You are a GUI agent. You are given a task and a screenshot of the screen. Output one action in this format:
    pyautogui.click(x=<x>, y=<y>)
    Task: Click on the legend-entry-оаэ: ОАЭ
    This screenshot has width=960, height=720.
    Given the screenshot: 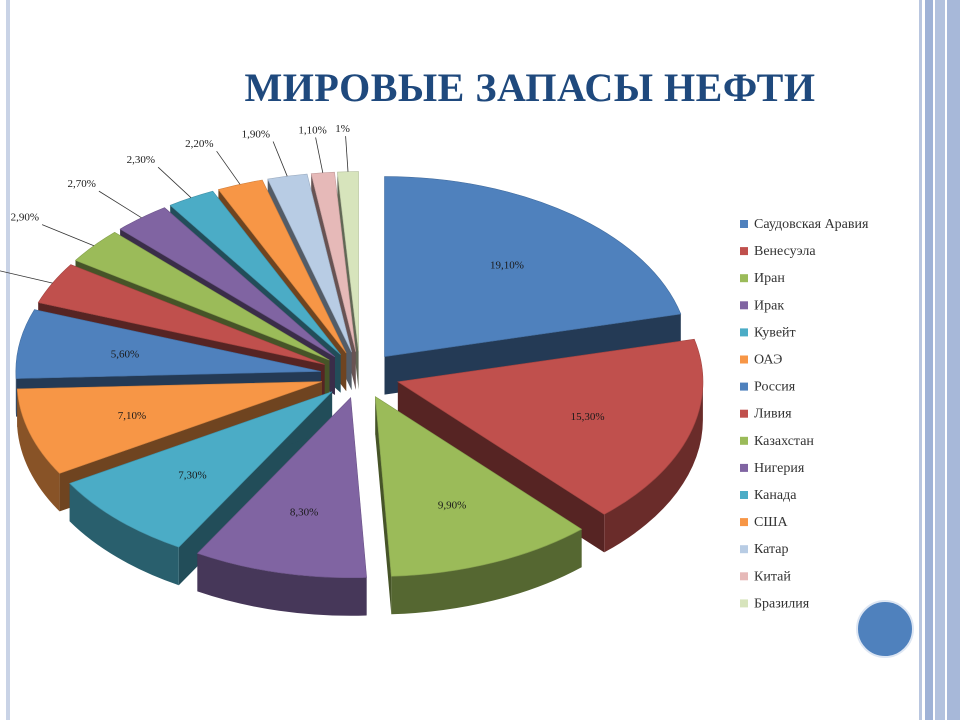 What is the action you would take?
    pyautogui.click(x=761, y=360)
    